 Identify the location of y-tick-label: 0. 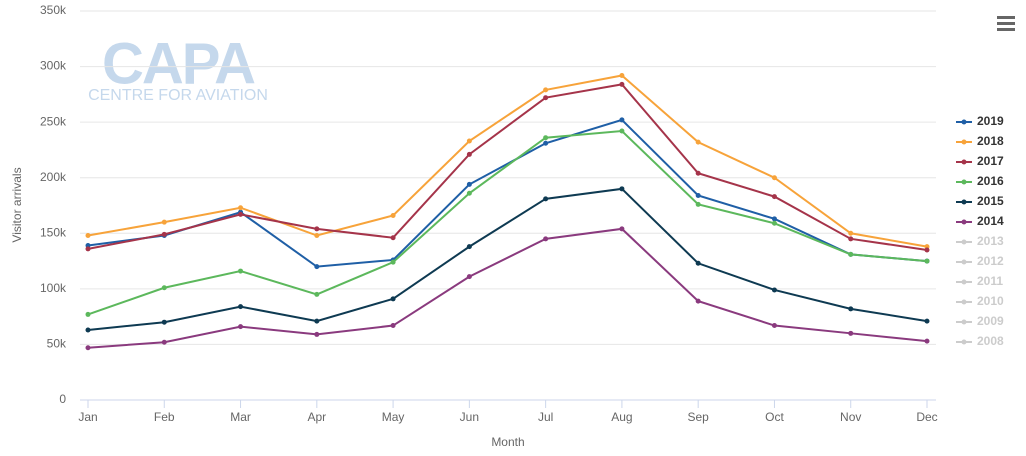
(62, 399).